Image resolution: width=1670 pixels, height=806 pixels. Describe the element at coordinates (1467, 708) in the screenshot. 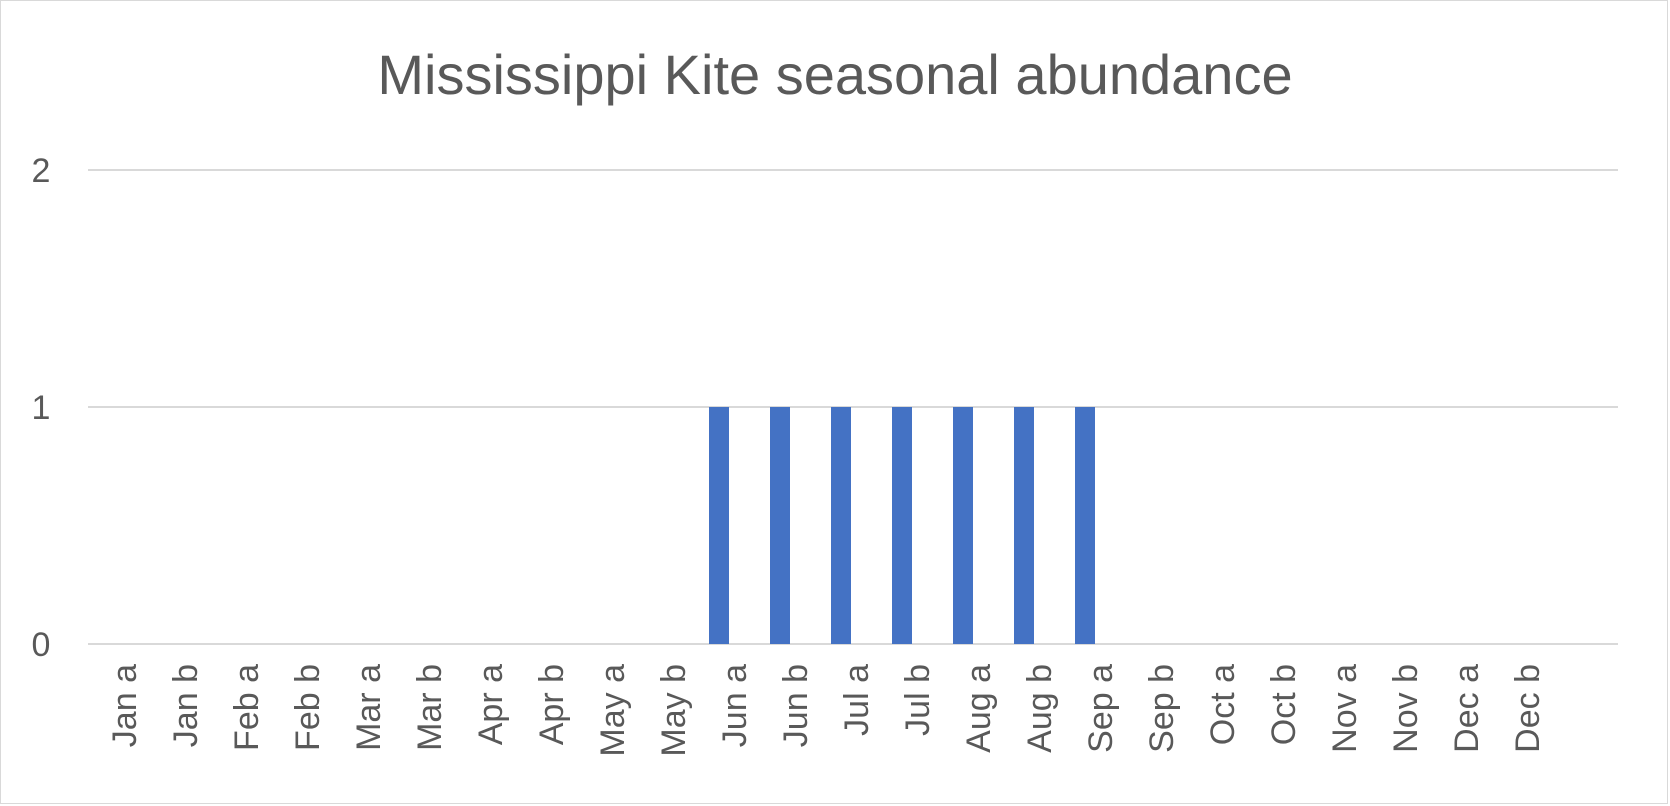

I see `x-tick-label: Dec a` at that location.